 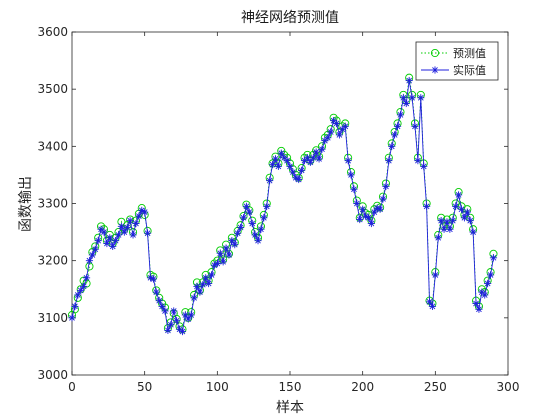 What do you see at coordinates (362, 387) in the screenshot?
I see `x-tick-label: 200` at bounding box center [362, 387].